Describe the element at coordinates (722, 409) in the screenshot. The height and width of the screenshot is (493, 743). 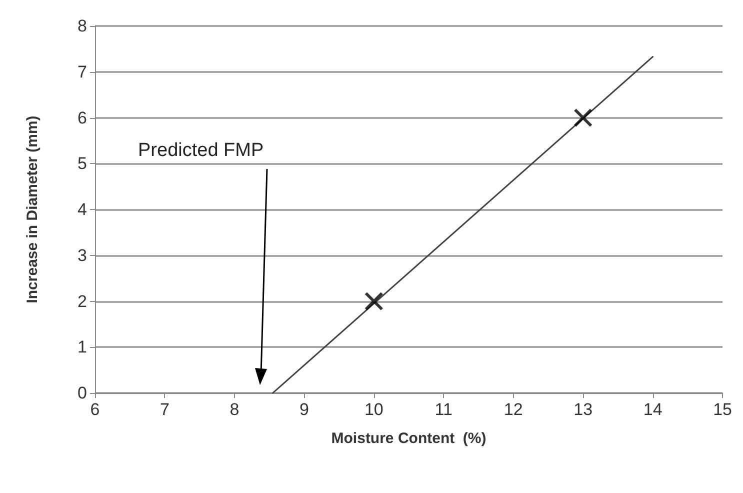
I see `x-tick-label: 15` at that location.